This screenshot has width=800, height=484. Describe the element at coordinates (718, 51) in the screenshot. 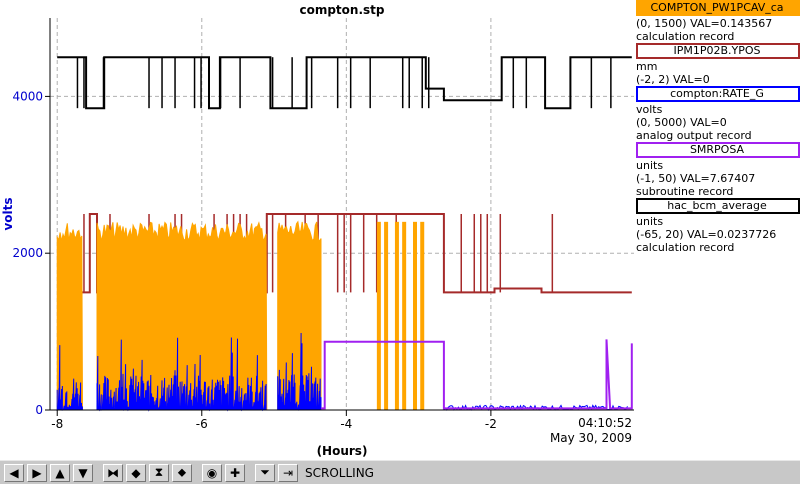

I see `legend-chip: IPM1P02B.YPOS` at that location.